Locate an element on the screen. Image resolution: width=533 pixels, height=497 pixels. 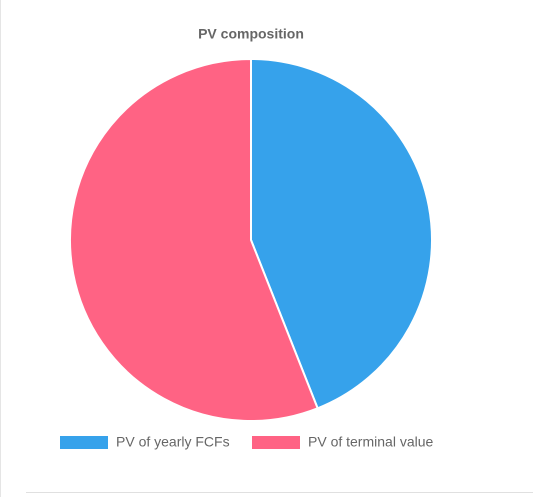
chart-title: PV composition is located at coordinates (251, 34).